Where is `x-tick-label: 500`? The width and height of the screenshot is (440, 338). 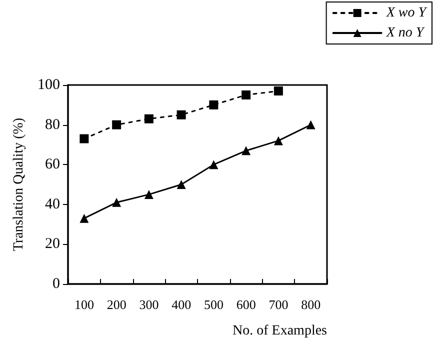 x-tick-label: 500 is located at coordinates (214, 304).